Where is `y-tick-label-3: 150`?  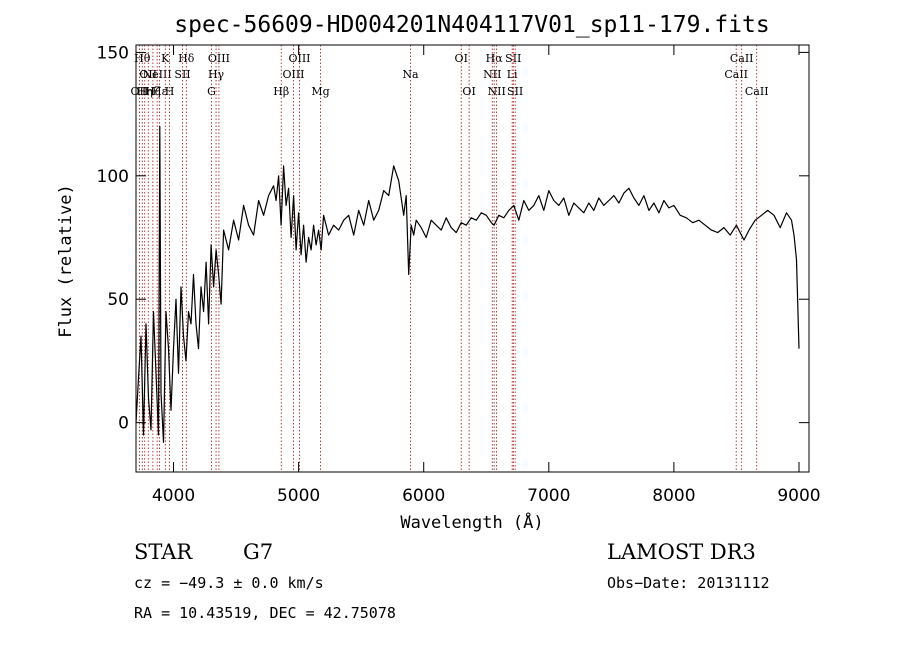
y-tick-label-3: 150 is located at coordinates (113, 53).